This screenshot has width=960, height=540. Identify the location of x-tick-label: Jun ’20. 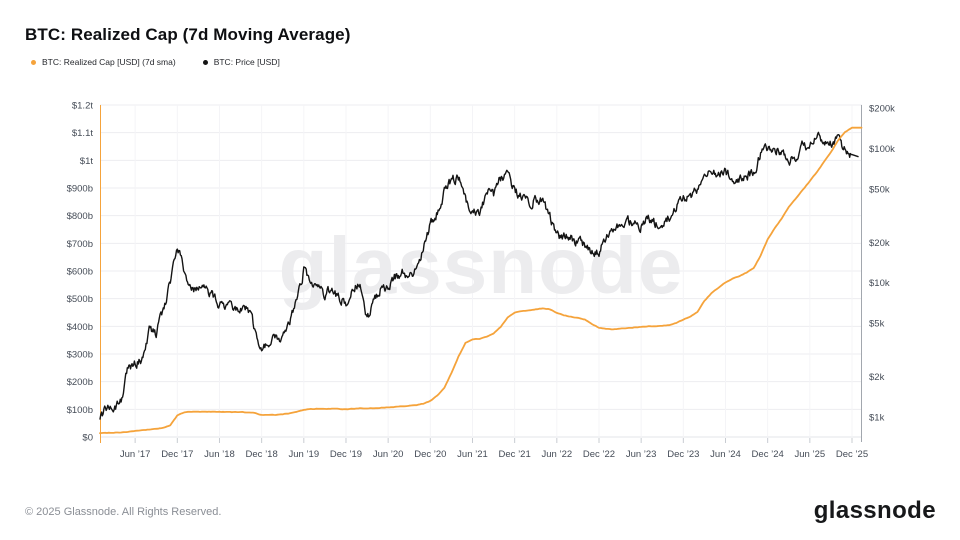
(388, 454).